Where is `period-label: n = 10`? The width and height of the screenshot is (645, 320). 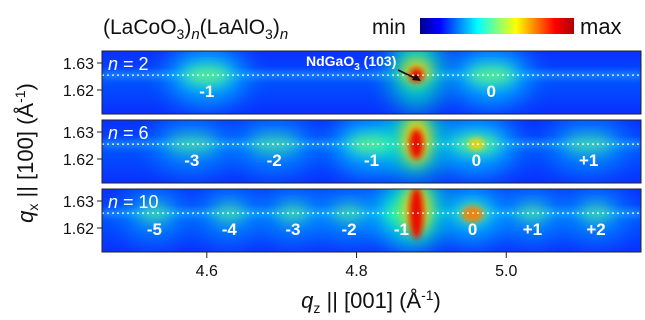
period-label: n = 10 is located at coordinates (133, 202).